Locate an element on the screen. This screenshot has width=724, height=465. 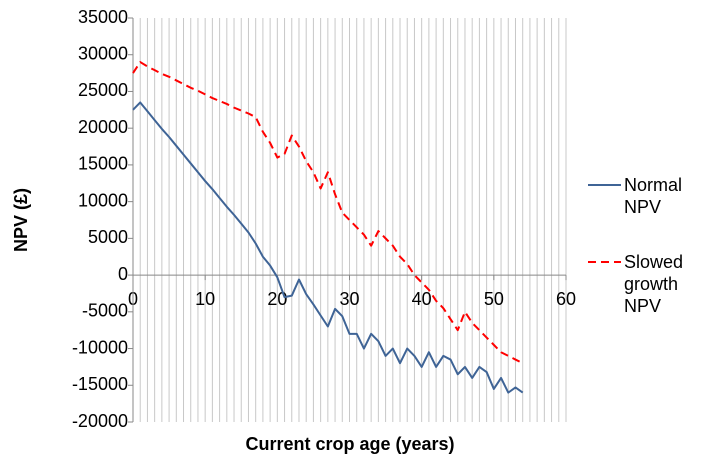
x-tick-label: 20 is located at coordinates (277, 299).